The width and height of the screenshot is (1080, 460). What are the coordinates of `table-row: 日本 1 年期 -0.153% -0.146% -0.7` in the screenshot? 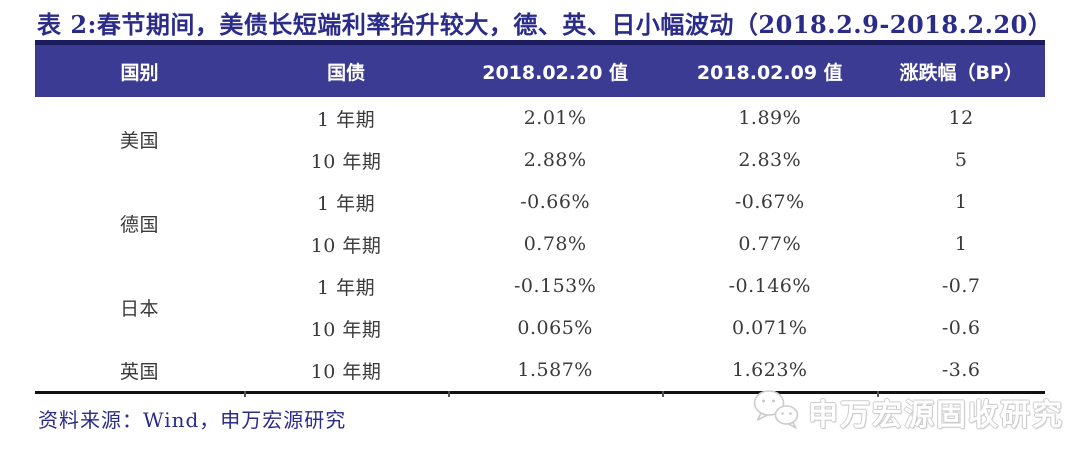 It's located at (540, 292).